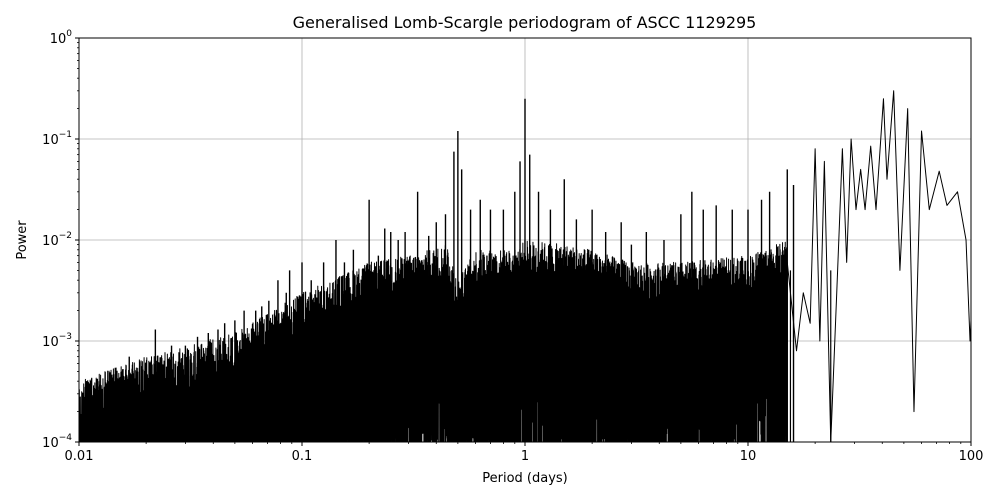  I want to click on x-tick-label: 100, so click(971, 456).